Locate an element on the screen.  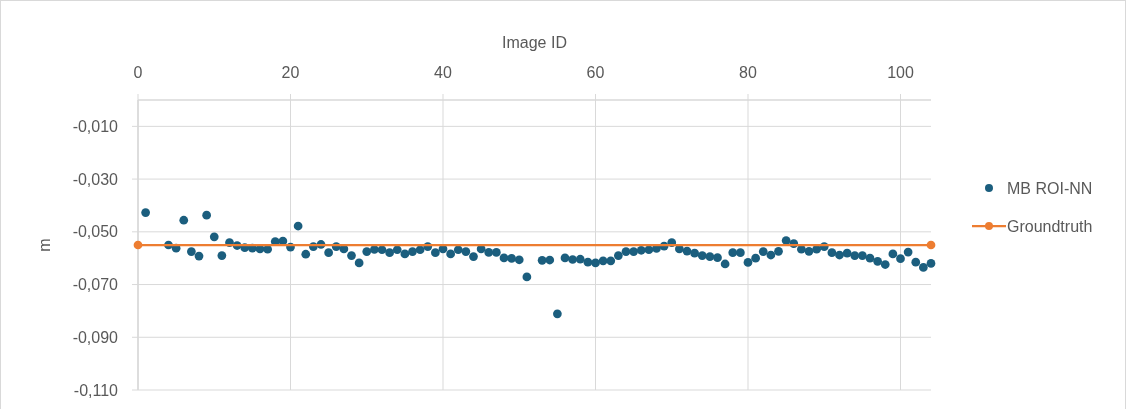
legend-label: MB ROI-NN is located at coordinates (1050, 188).